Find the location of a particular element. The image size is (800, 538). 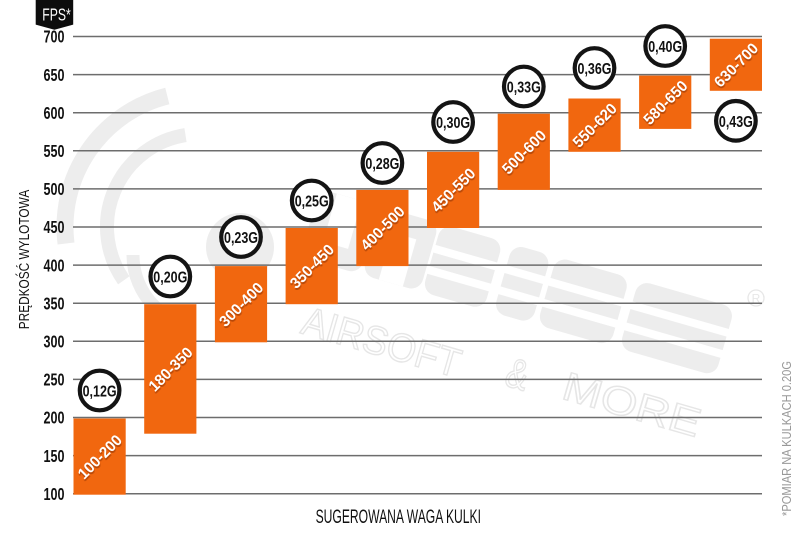

svg-text: 350 is located at coordinates (54, 303).